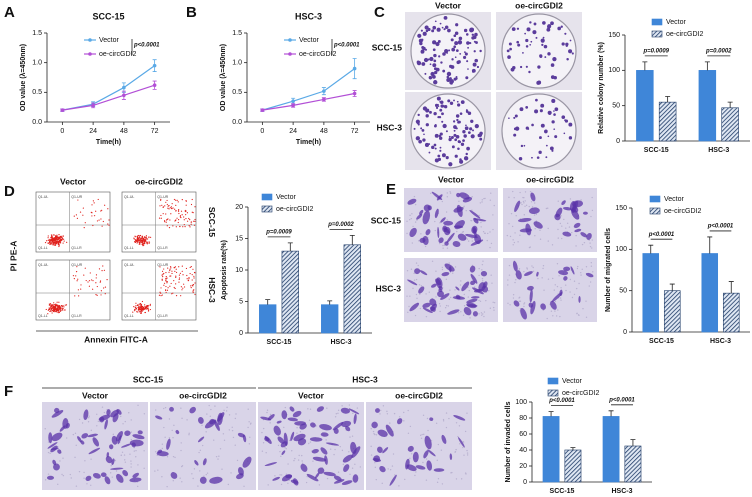 This screenshot has height=497, width=752. What do you see at coordinates (580, 393) in the screenshot?
I see `legend-label: oe-circGDI2` at bounding box center [580, 393].